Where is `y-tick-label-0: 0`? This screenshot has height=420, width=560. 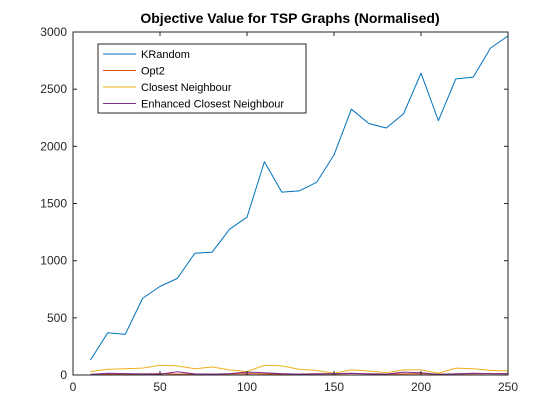
y-tick-label-0: 0 is located at coordinates (63, 375).